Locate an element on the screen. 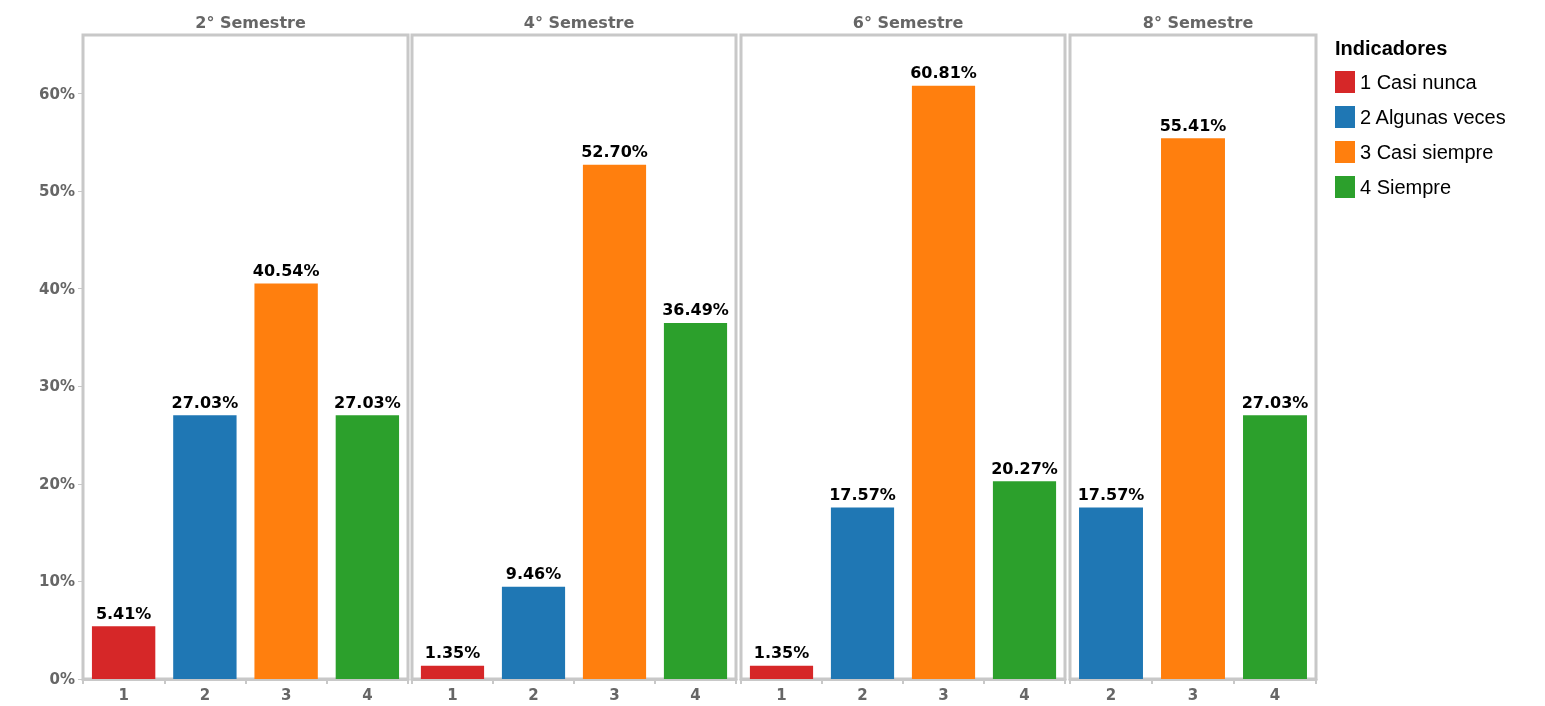 The width and height of the screenshot is (1545, 706). data-label: 20.27% is located at coordinates (1024, 468).